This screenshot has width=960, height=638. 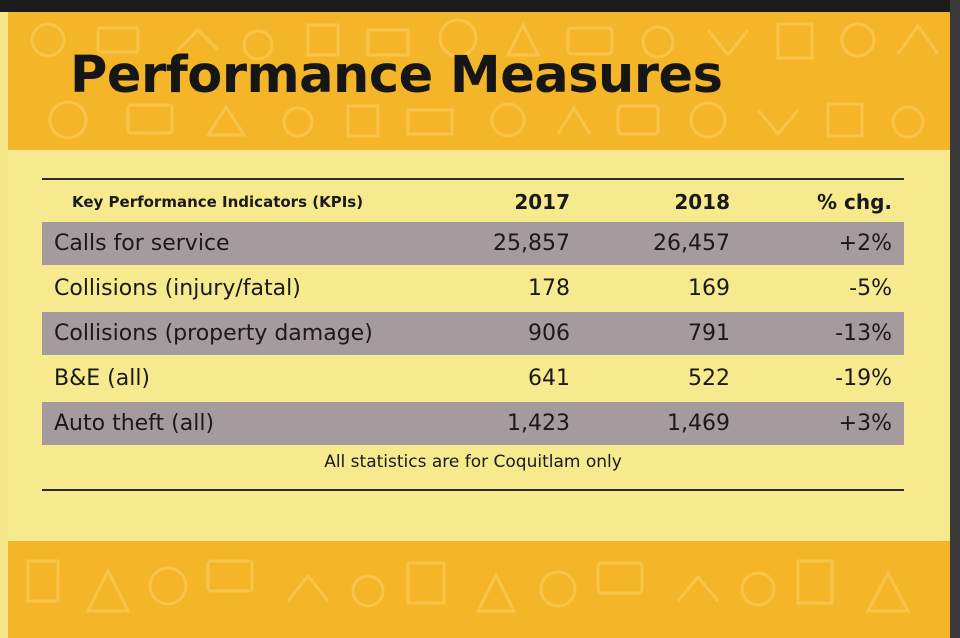 What do you see at coordinates (870, 288) in the screenshot?
I see `value-pct-change: -5%` at bounding box center [870, 288].